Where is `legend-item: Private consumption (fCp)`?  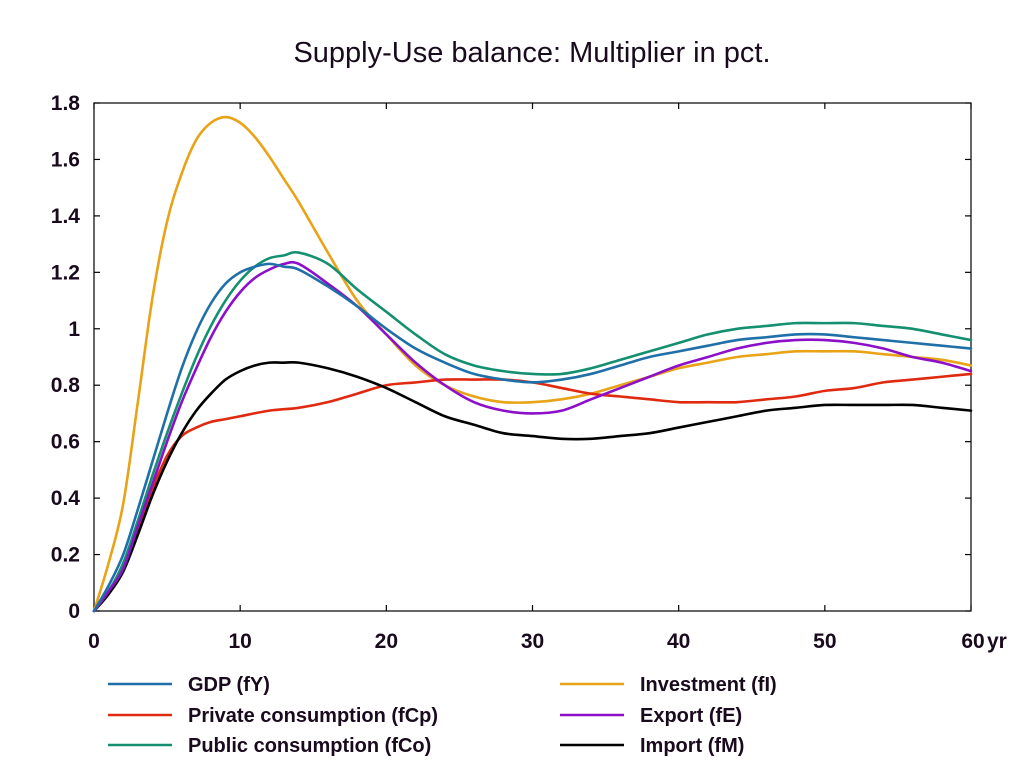 legend-item: Private consumption (fCp) is located at coordinates (273, 716).